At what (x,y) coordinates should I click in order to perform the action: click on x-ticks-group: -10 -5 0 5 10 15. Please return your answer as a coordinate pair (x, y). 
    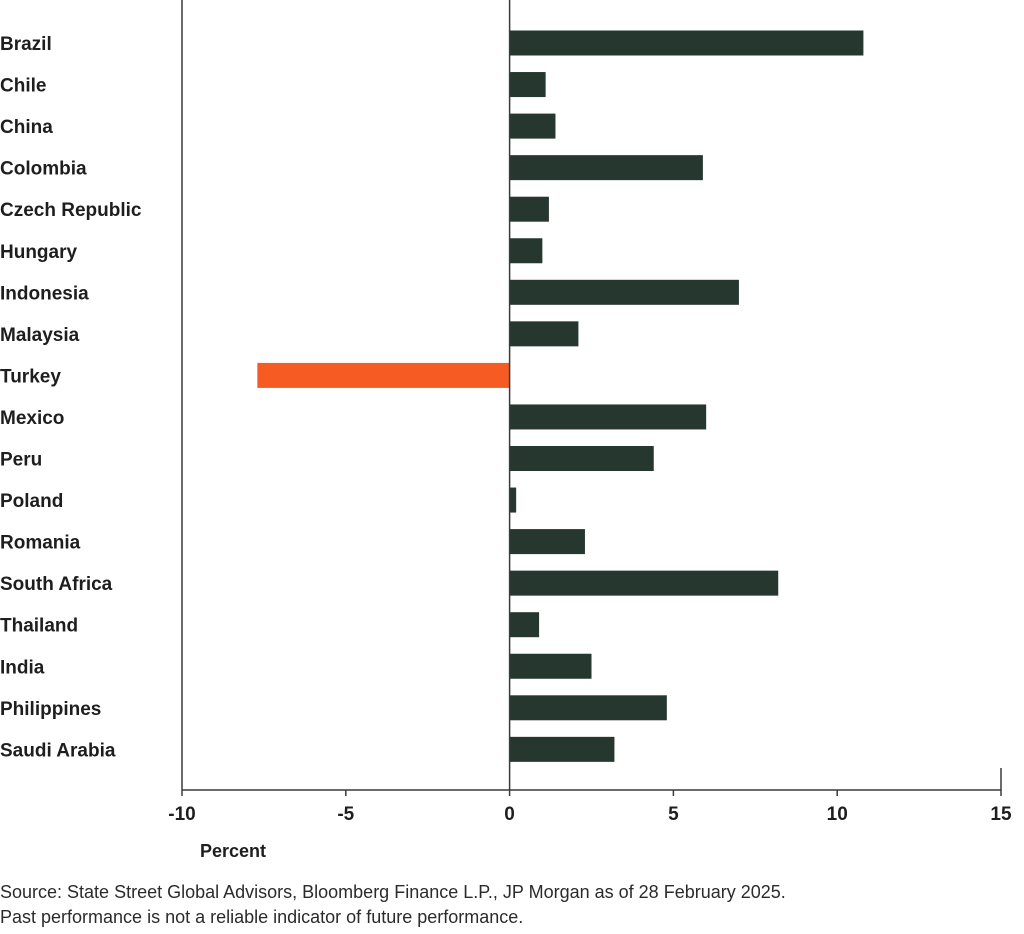
    Looking at the image, I should click on (590, 807).